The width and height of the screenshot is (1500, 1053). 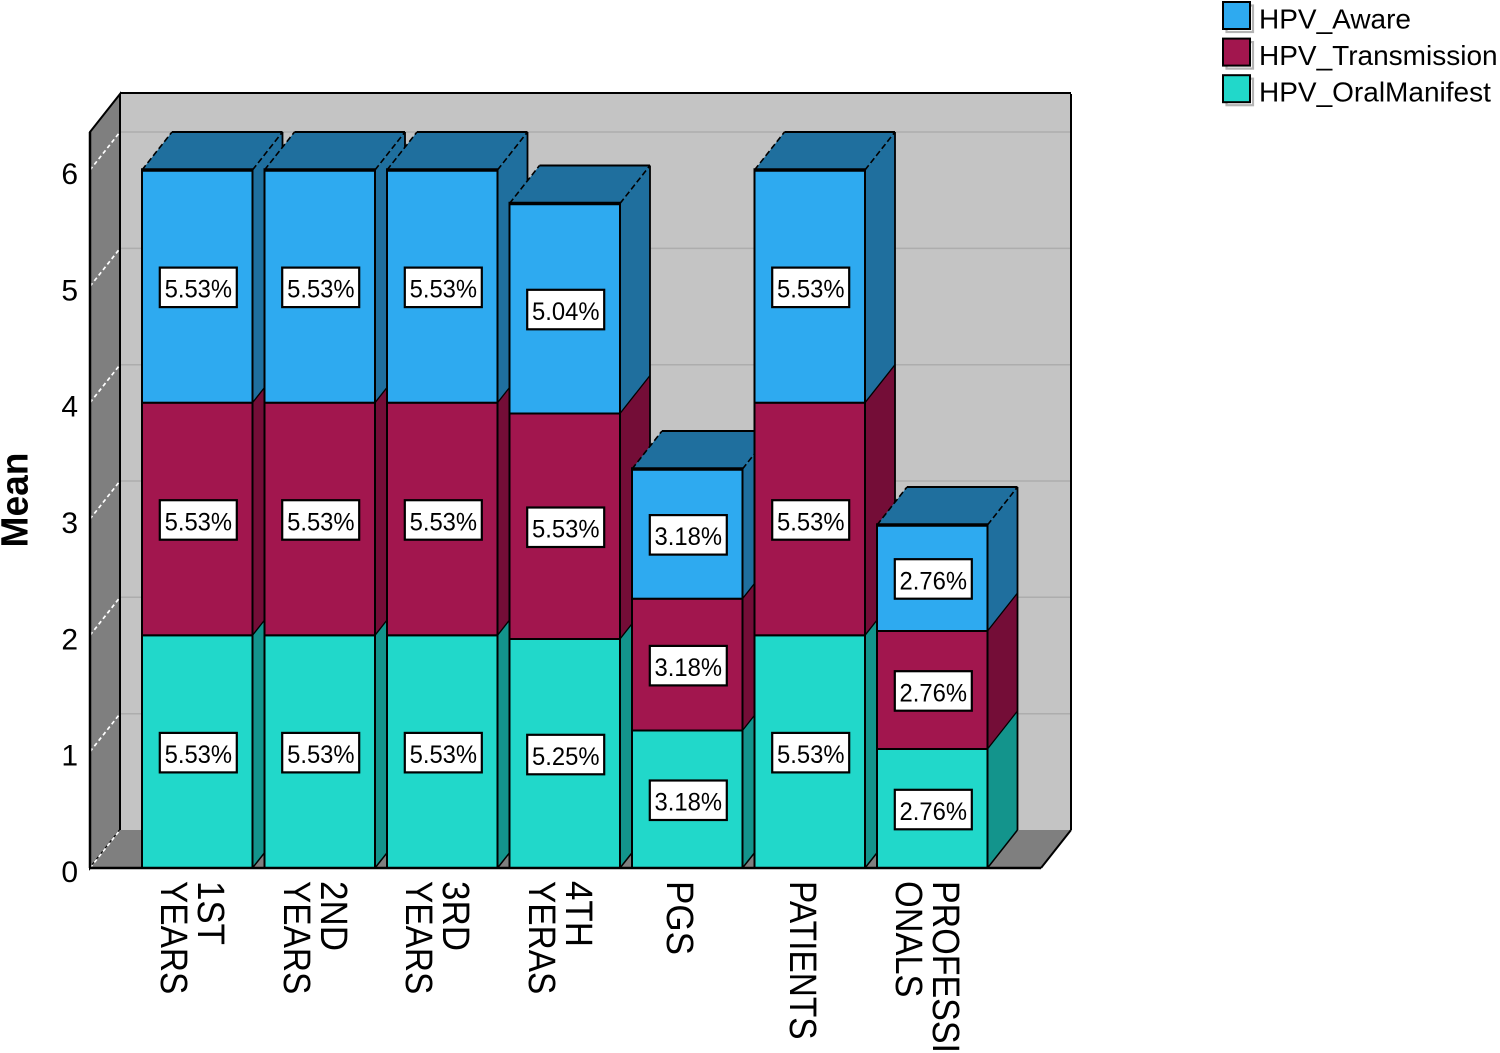 I want to click on svg-text: HPV_Transmission, so click(x=1378, y=55).